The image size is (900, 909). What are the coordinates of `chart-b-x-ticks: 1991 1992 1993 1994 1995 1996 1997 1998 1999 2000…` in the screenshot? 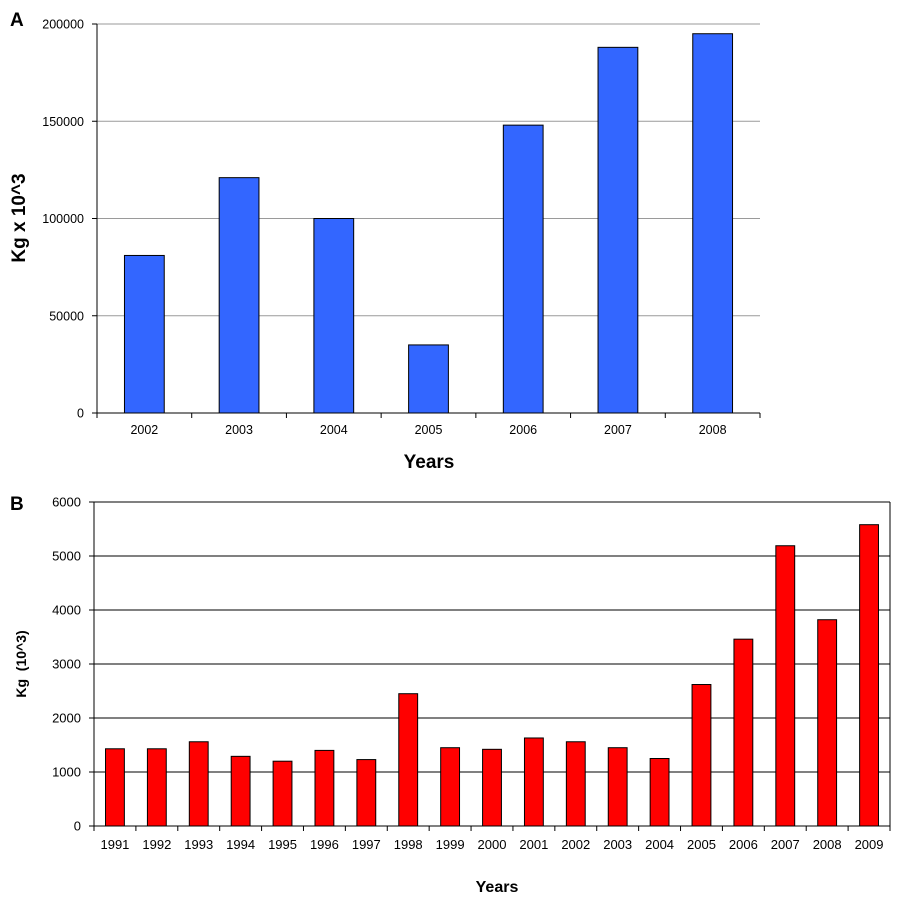 It's located at (491, 844).